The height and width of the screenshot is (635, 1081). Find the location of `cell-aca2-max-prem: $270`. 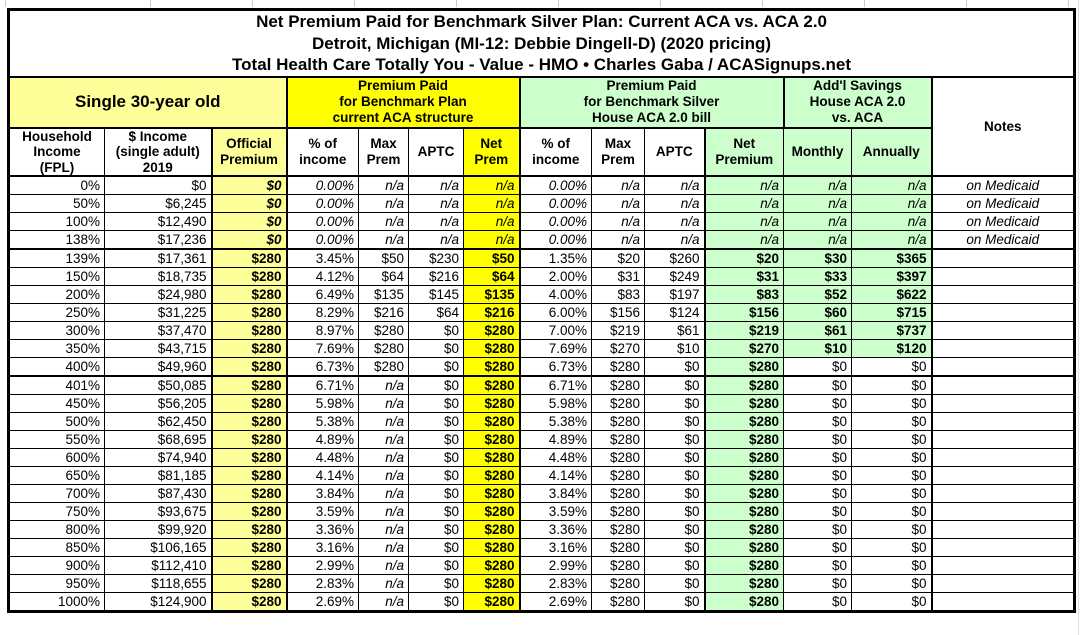

cell-aca2-max-prem: $270 is located at coordinates (618, 348).